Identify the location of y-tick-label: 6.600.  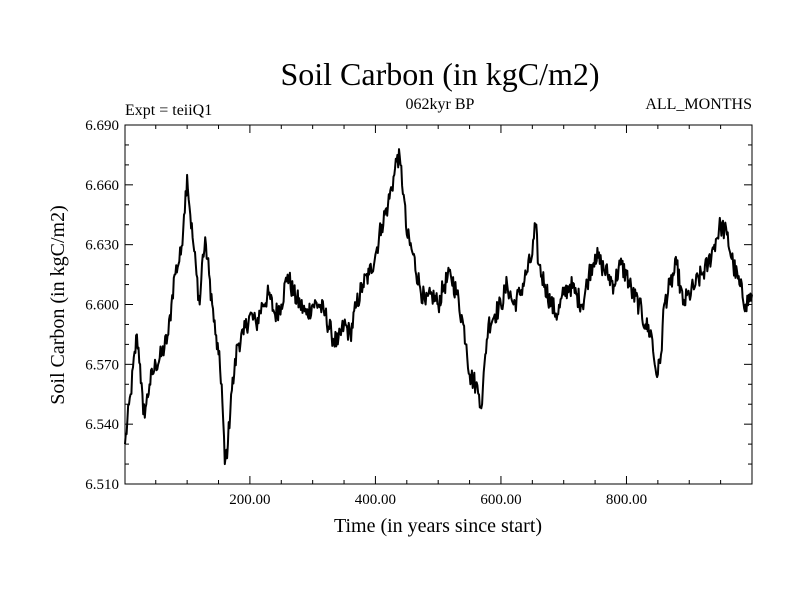
(102, 306).